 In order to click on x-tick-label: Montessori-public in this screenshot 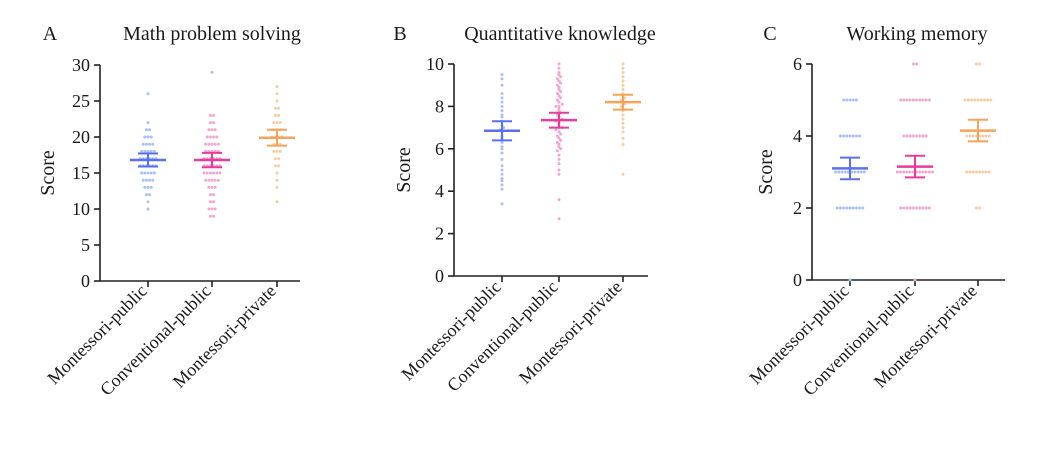, I will do `click(450, 330)`.